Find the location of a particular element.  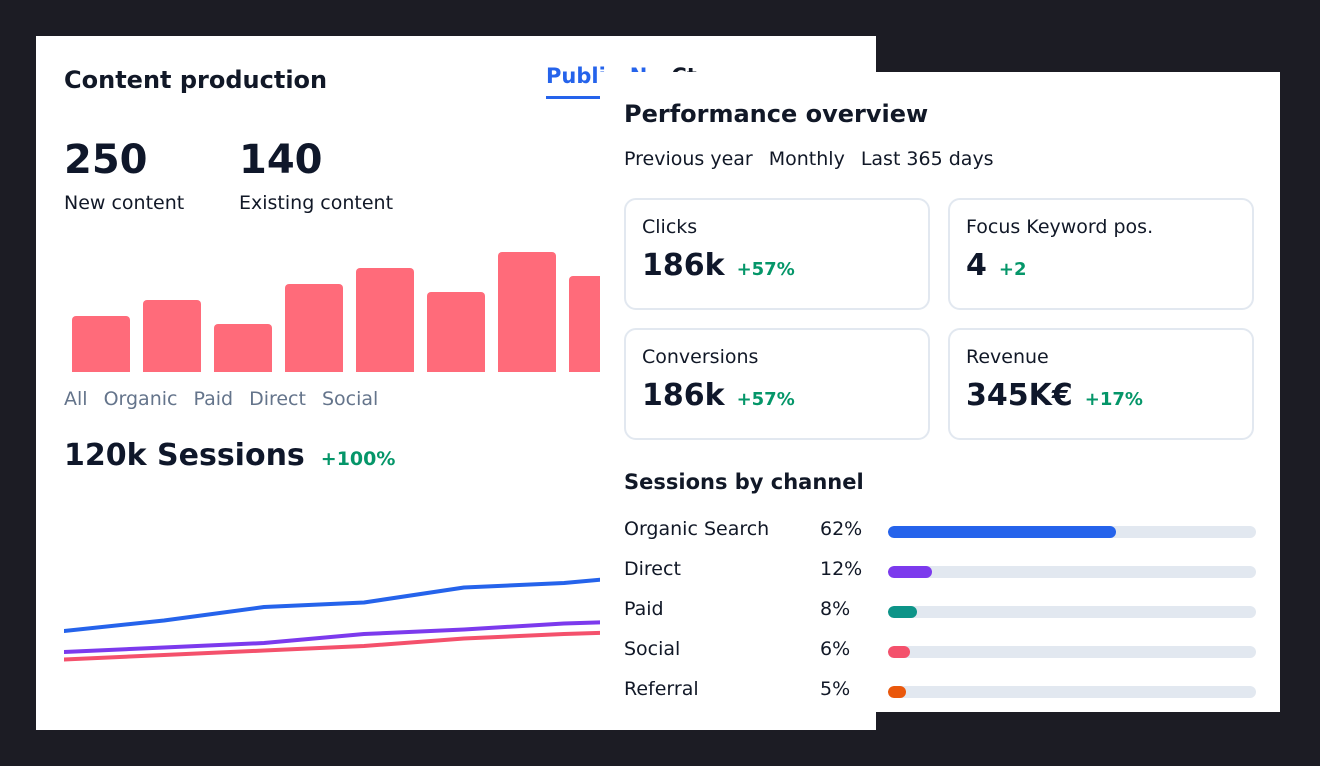

channel-name: Referral is located at coordinates (661, 689).